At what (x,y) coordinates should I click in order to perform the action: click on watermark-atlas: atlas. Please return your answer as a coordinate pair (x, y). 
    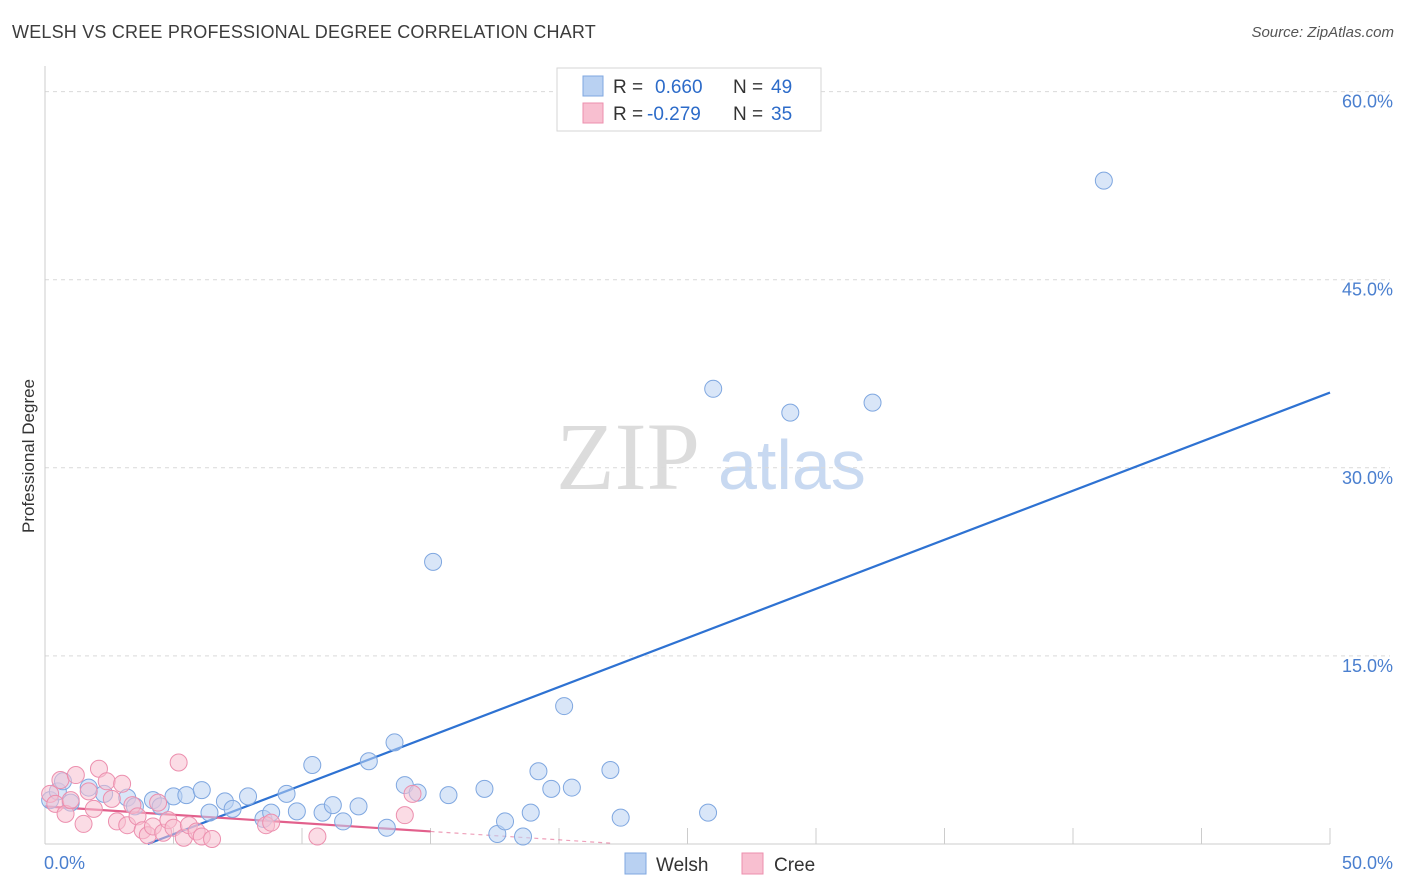
    Looking at the image, I should click on (792, 465).